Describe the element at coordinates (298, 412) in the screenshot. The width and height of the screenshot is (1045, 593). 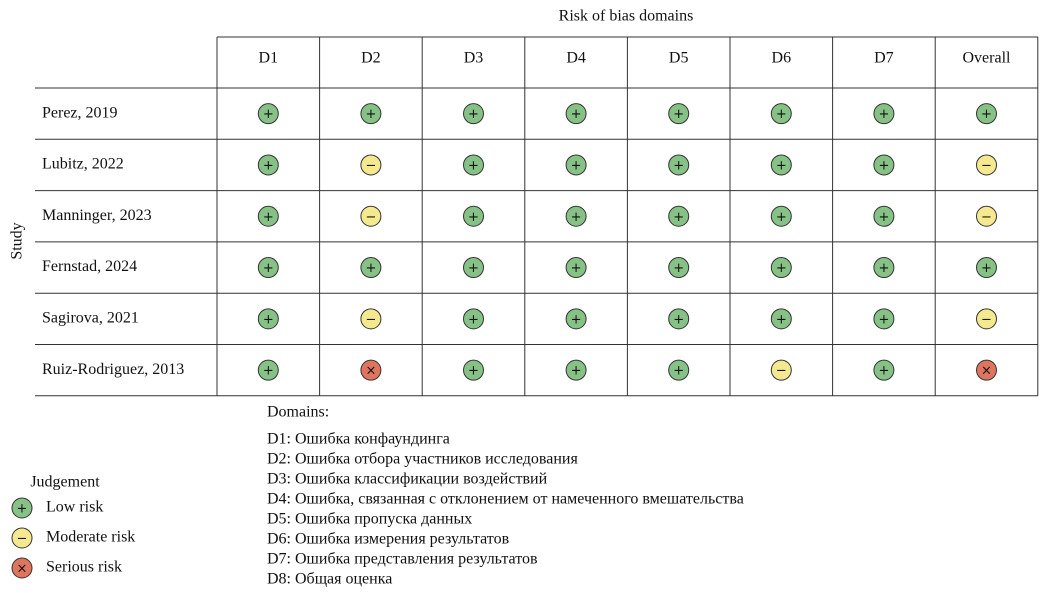
I see `domains-title: Domains:` at that location.